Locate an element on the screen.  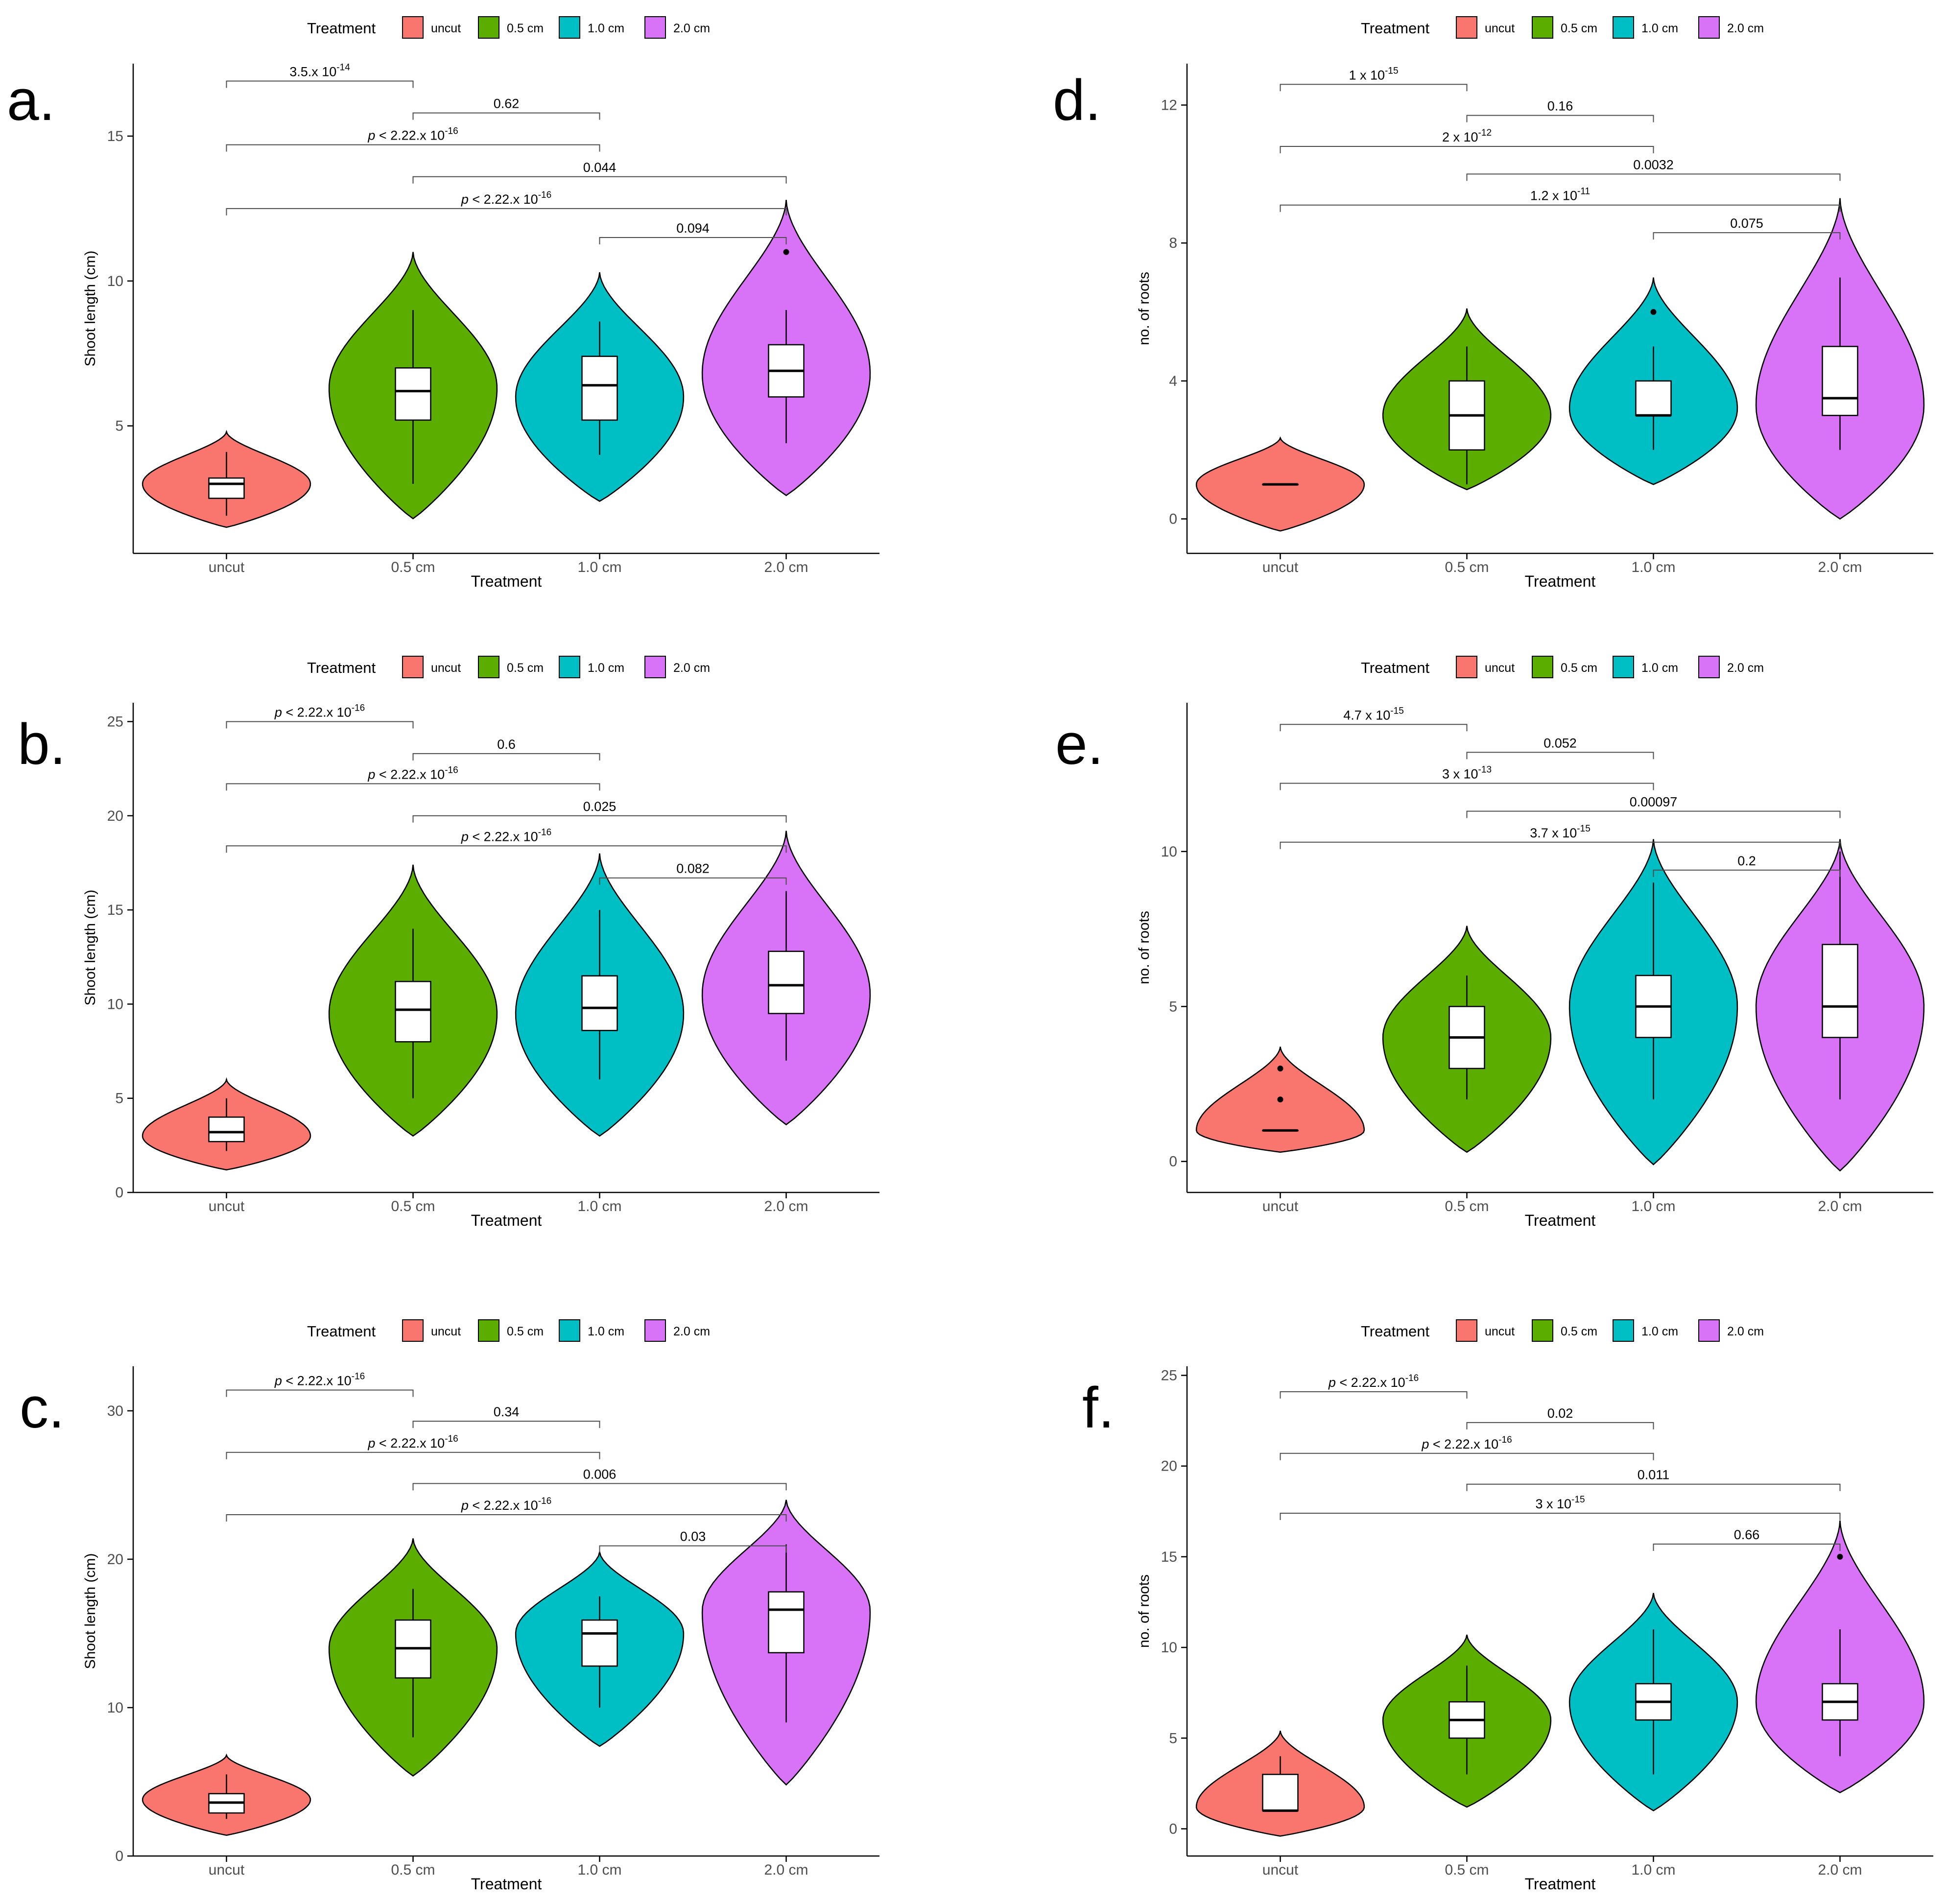
comparison-uncut-vs-1-0-cm: 2 x 10-12 is located at coordinates (1467, 141).